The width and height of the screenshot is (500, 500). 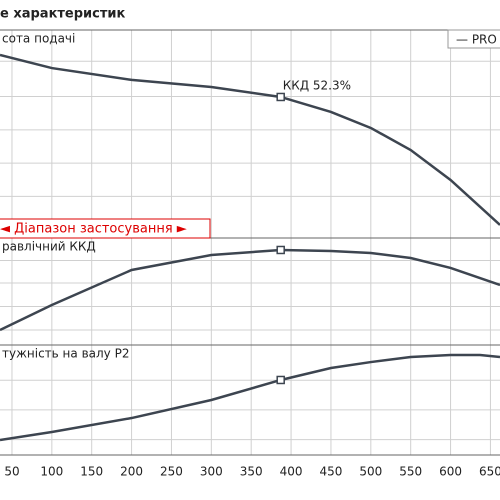 I want to click on x-tick-label: 50, so click(x=11, y=472).